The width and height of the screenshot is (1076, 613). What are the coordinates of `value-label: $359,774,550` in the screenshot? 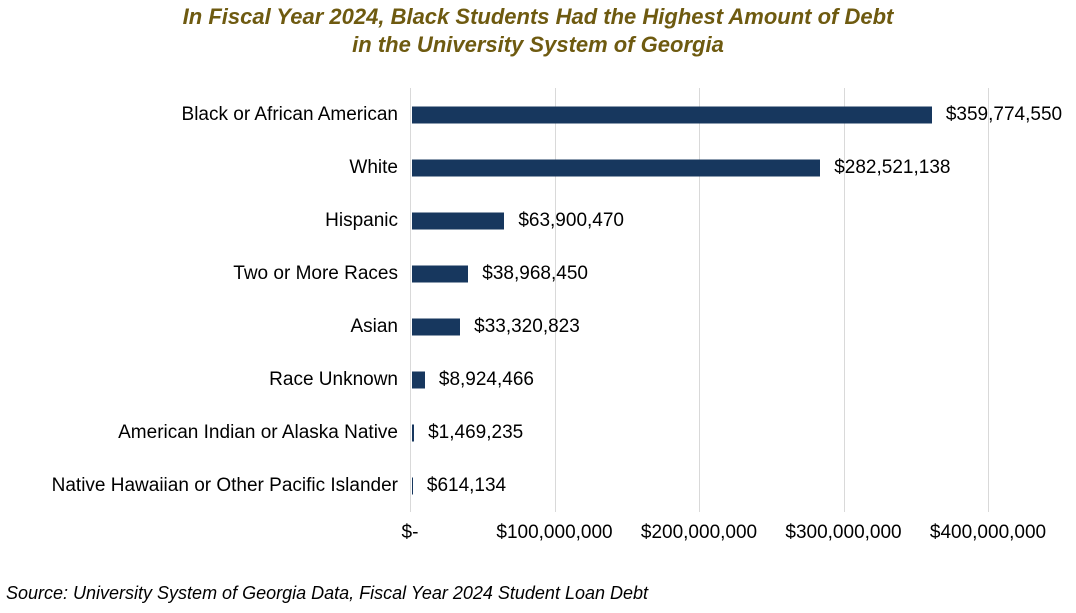 It's located at (1004, 114).